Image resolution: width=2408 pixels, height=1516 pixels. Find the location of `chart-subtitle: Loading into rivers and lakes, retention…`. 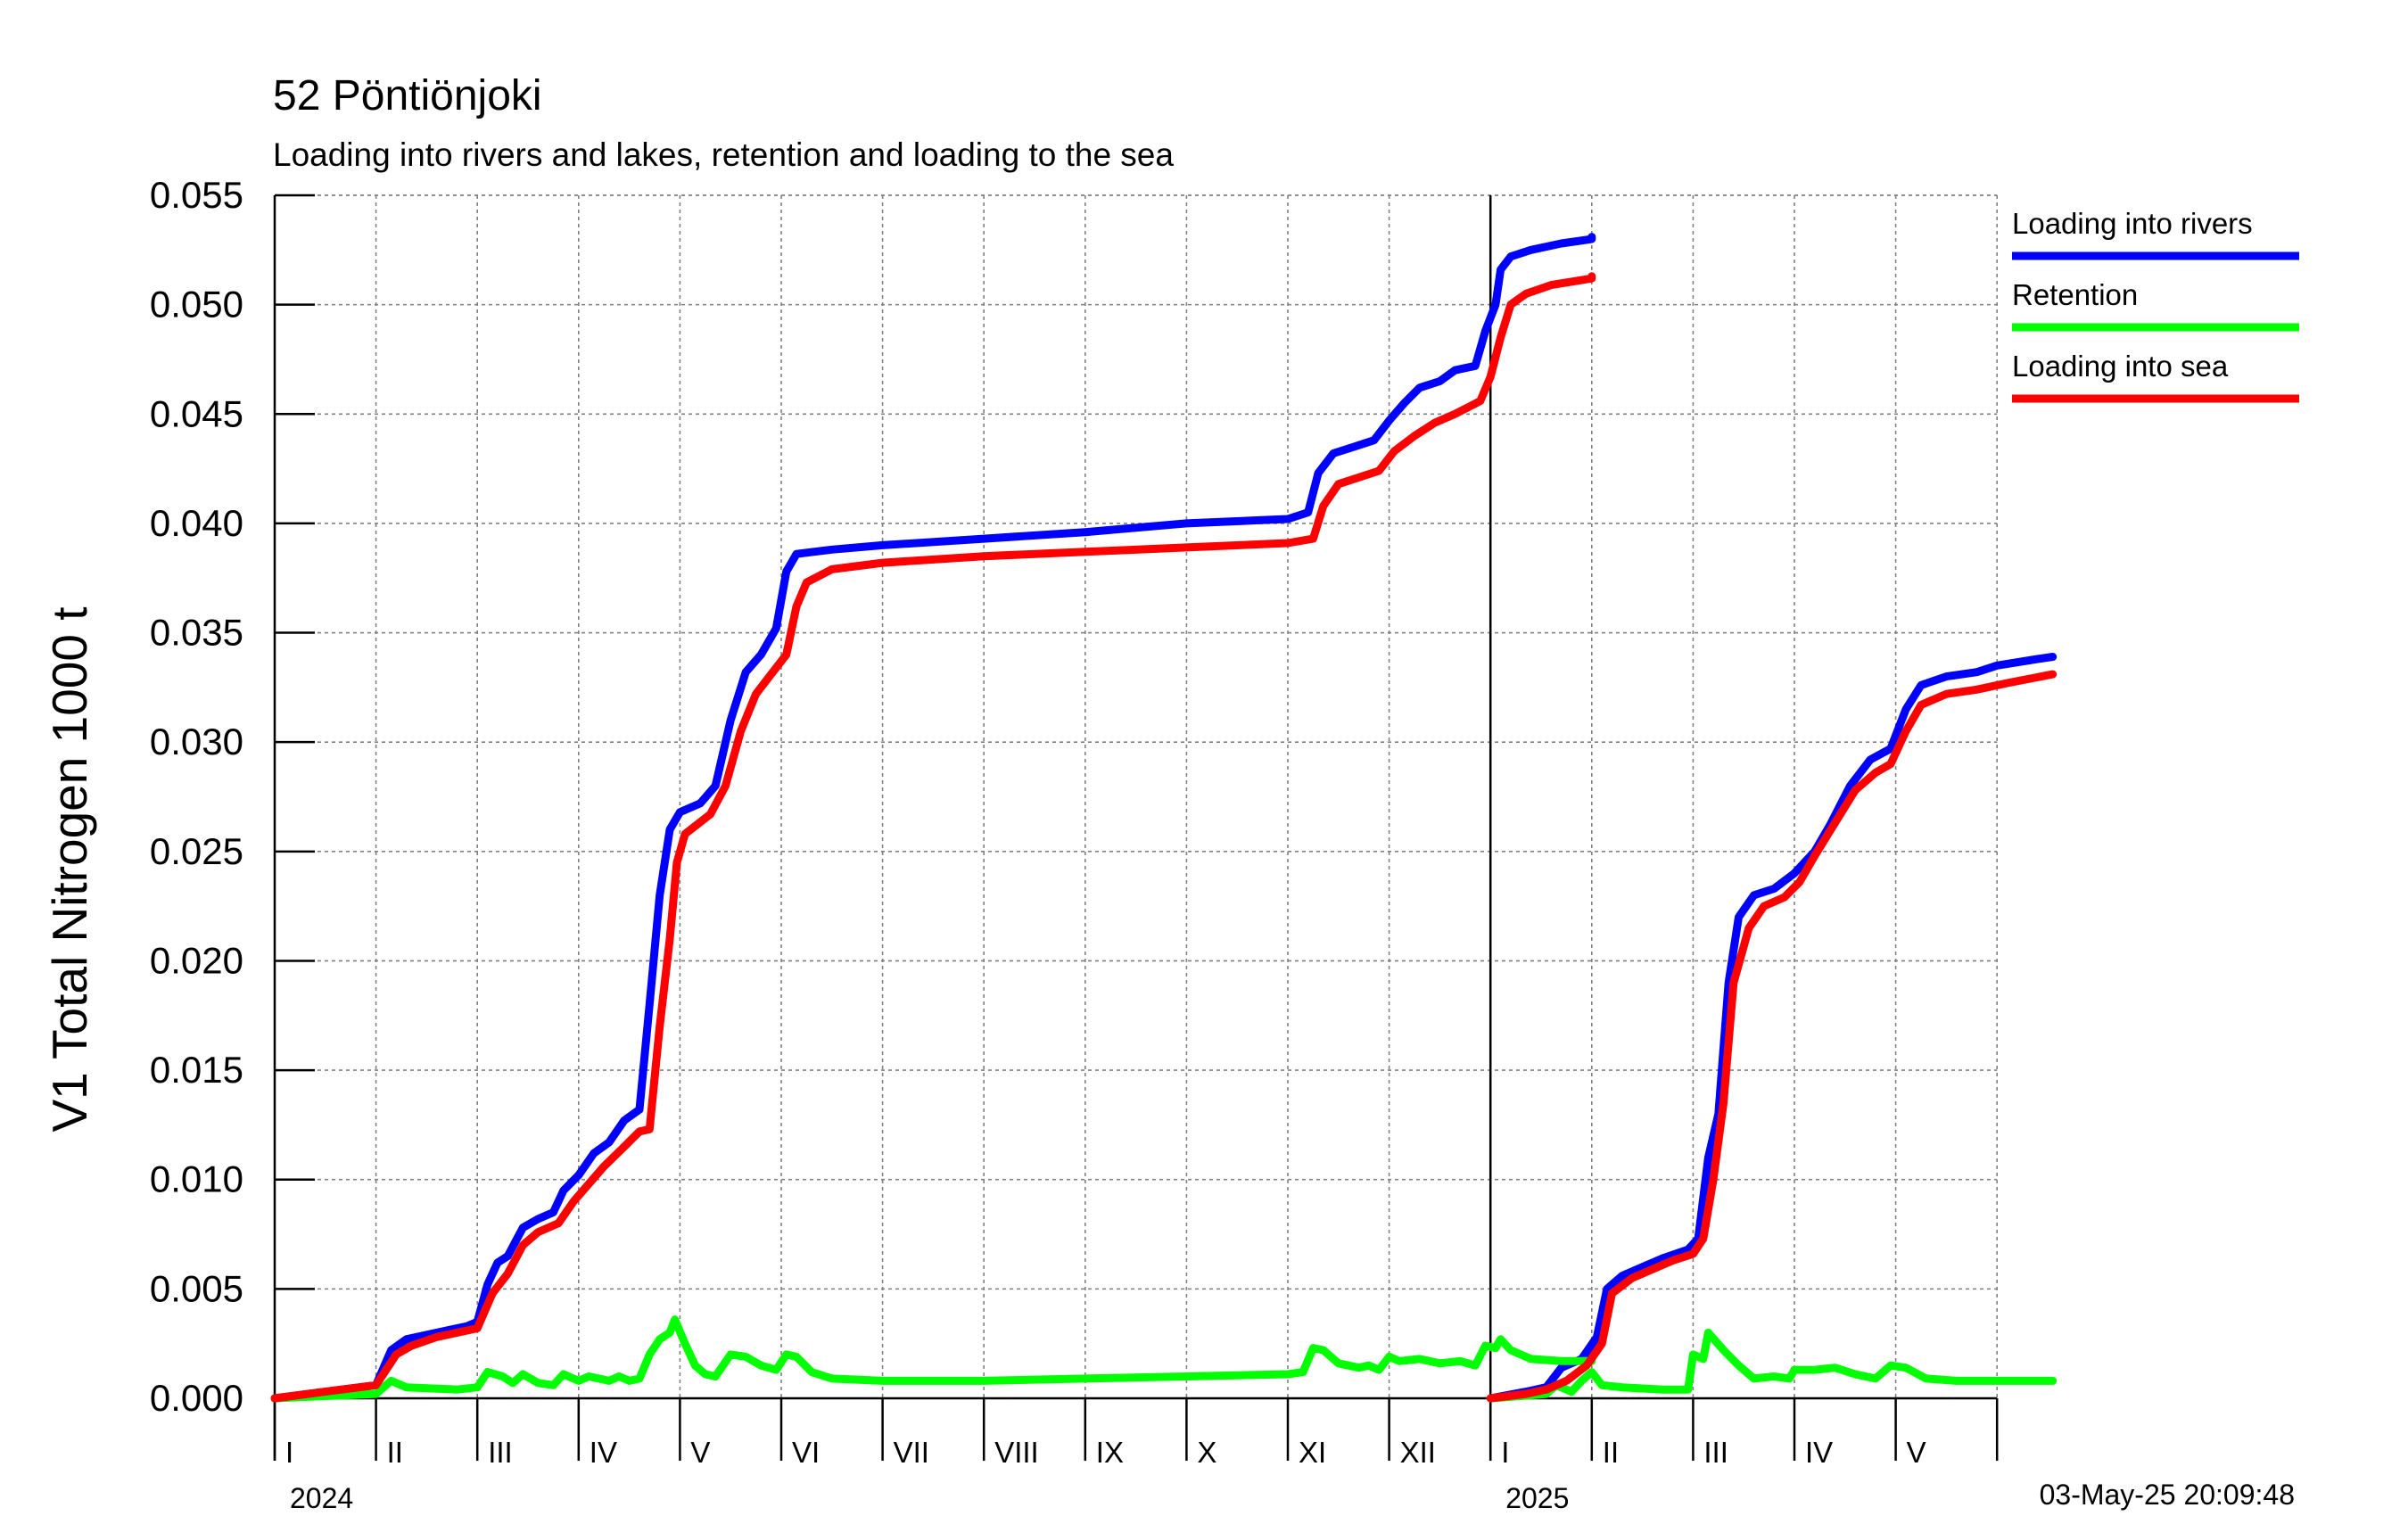

chart-subtitle: Loading into rivers and lakes, retention… is located at coordinates (723, 154).